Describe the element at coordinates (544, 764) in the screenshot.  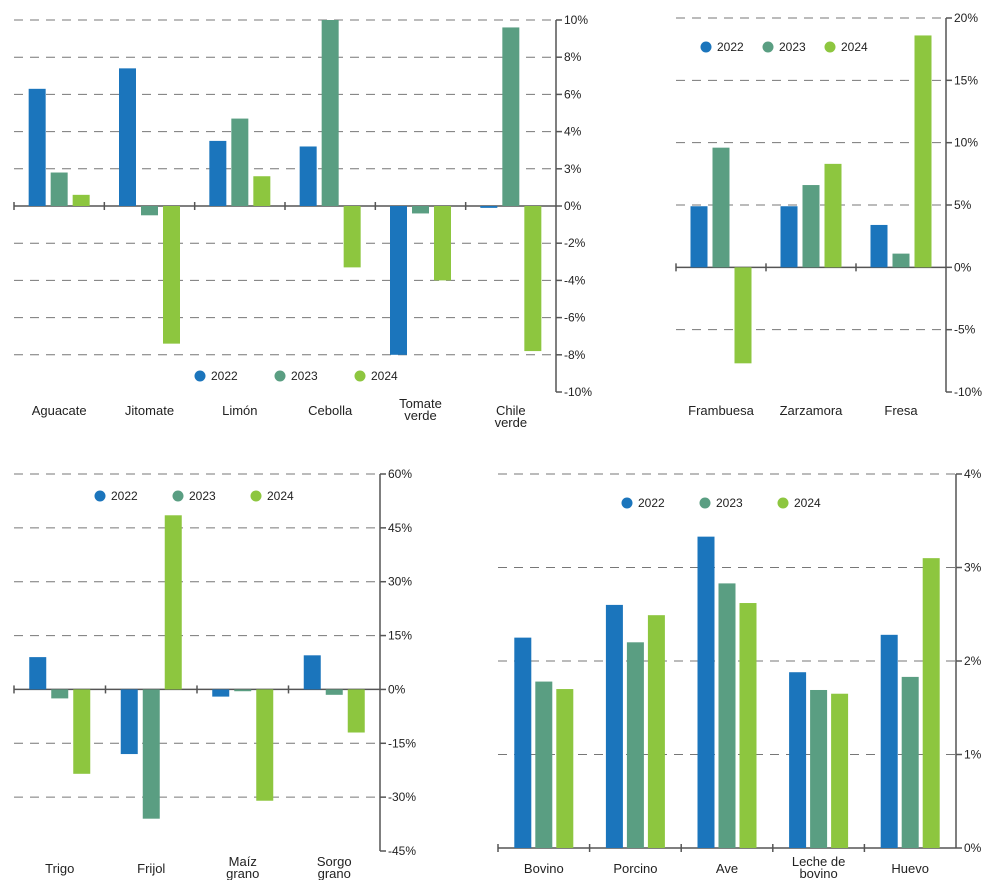
I see `bar-2023-bovino` at that location.